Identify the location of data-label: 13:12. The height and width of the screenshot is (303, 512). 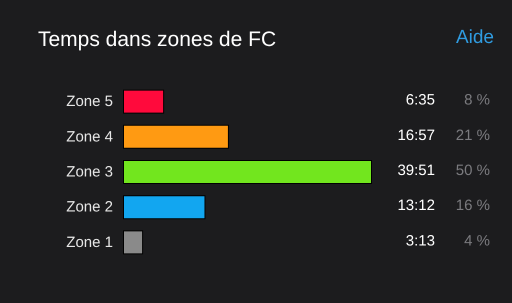
(416, 205).